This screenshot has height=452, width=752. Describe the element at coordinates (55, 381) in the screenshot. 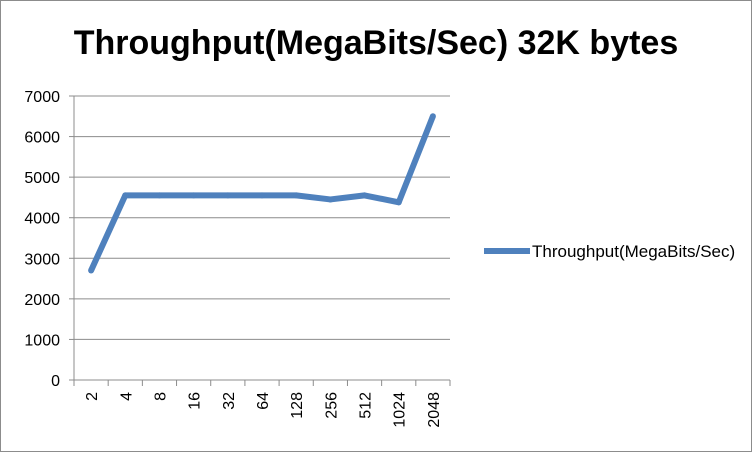

I see `y-tick-label: 0` at that location.